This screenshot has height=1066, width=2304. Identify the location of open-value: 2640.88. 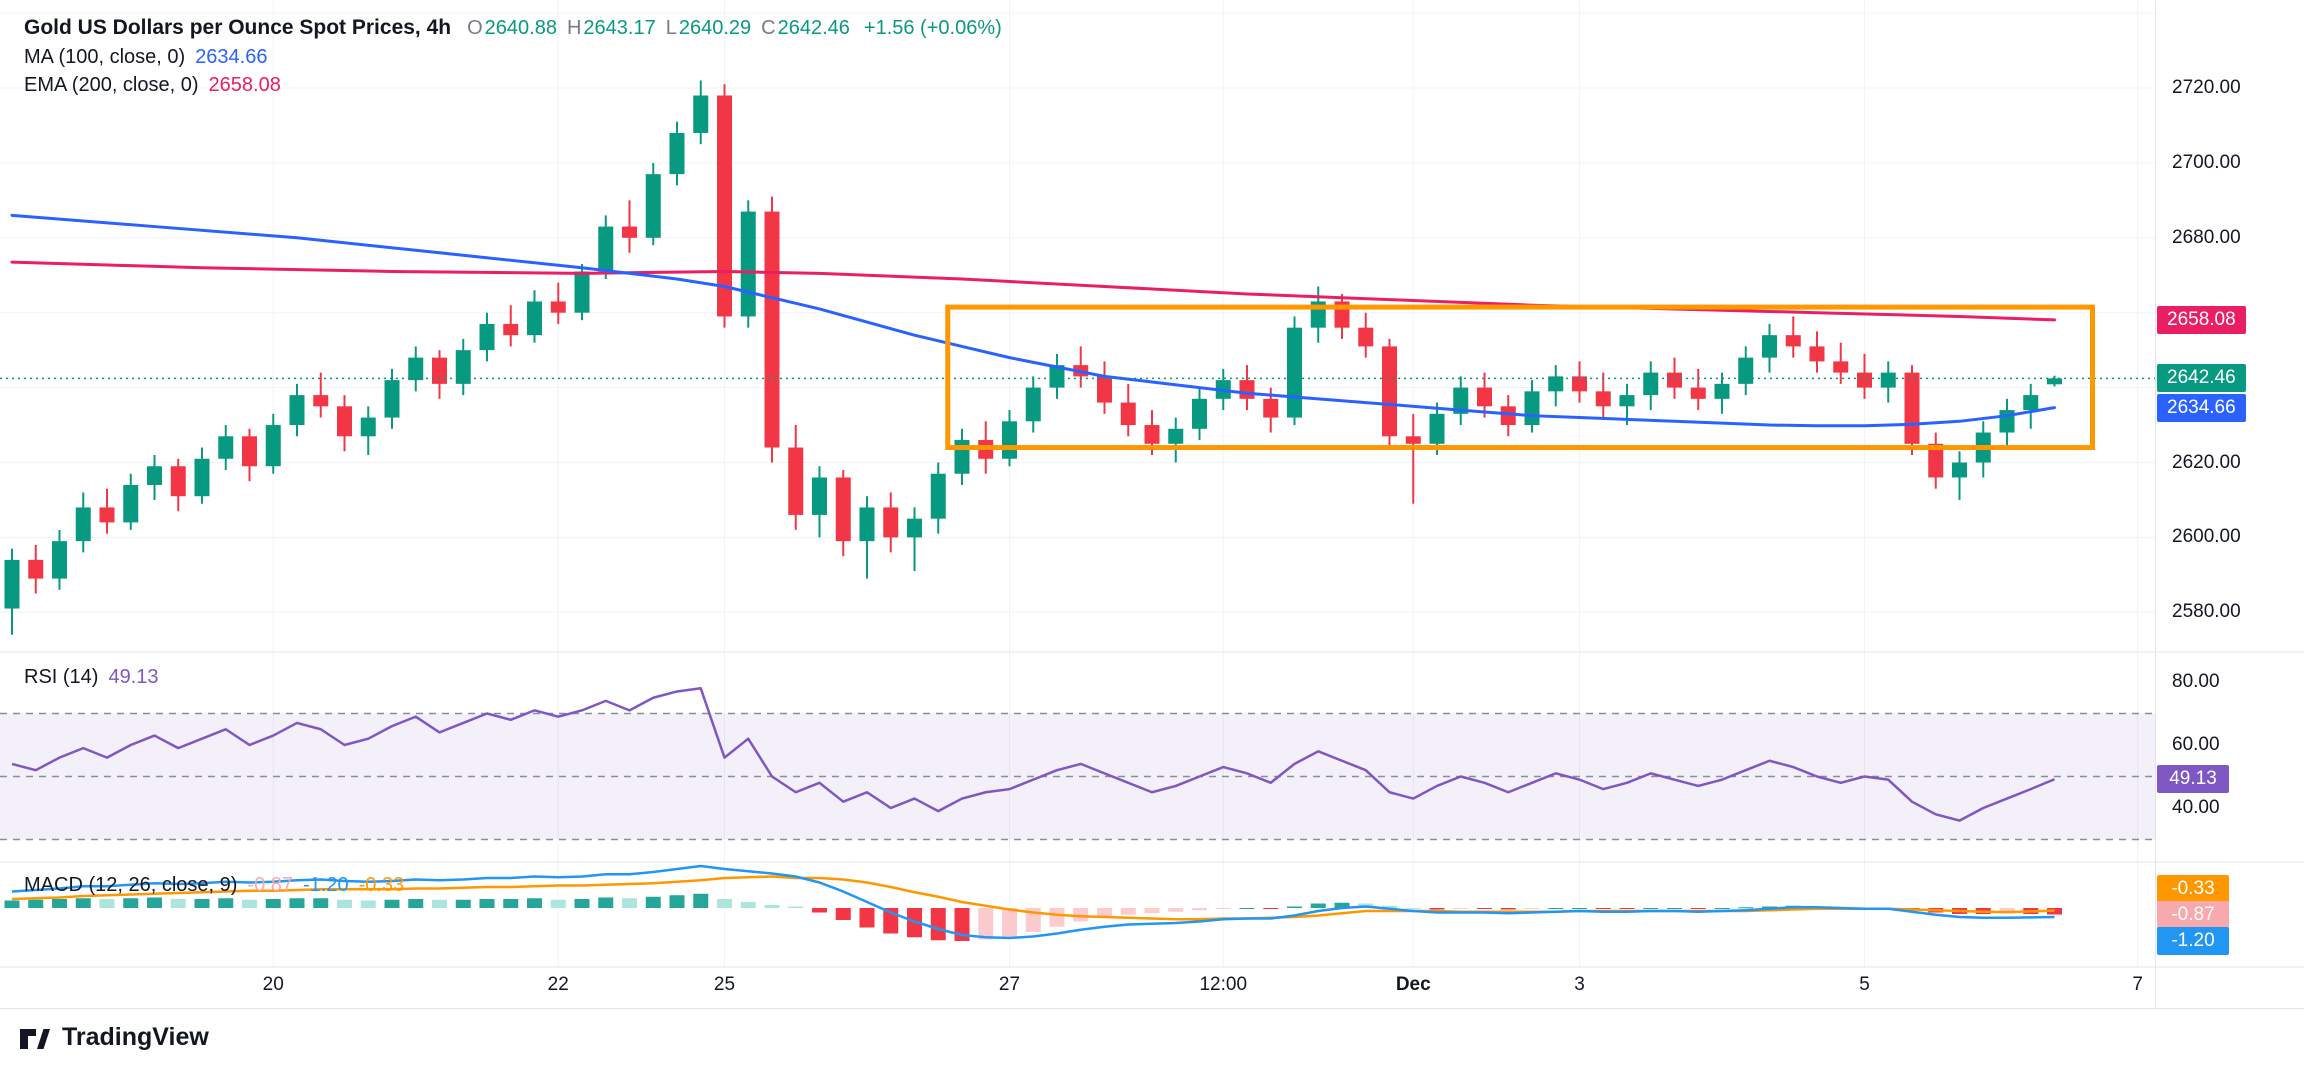
(520, 27).